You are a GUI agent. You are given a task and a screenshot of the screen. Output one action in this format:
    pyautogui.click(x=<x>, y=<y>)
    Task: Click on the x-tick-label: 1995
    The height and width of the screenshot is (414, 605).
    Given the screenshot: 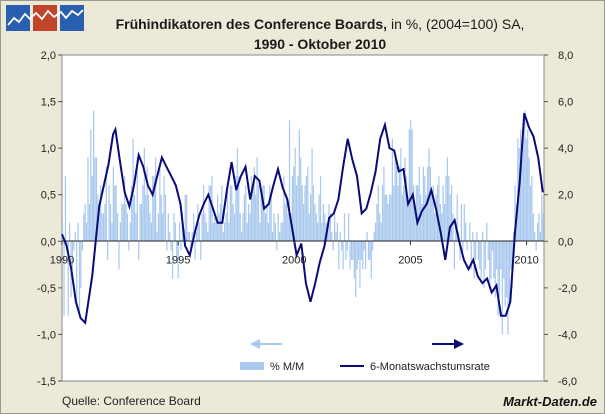 What is the action you would take?
    pyautogui.click(x=178, y=260)
    